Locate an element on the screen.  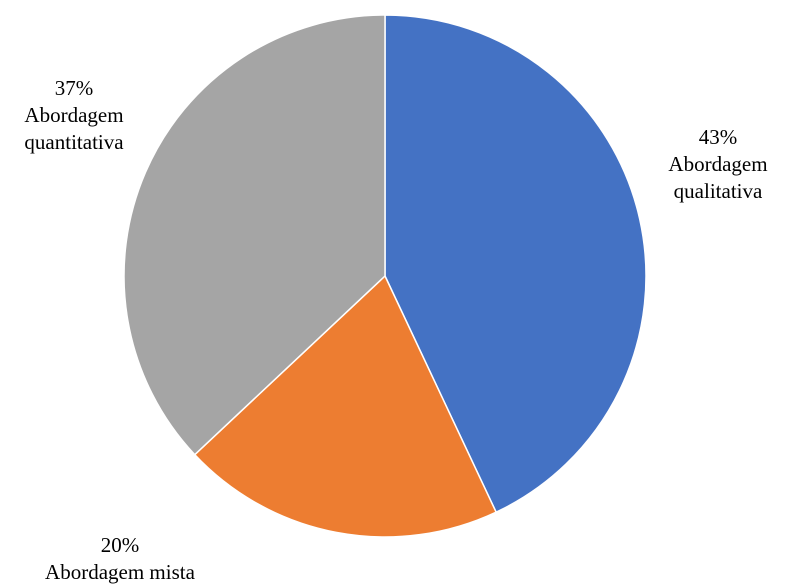
data-label-abordagem-qualitativa: 43% Abordagem qualitativa is located at coordinates (717, 164).